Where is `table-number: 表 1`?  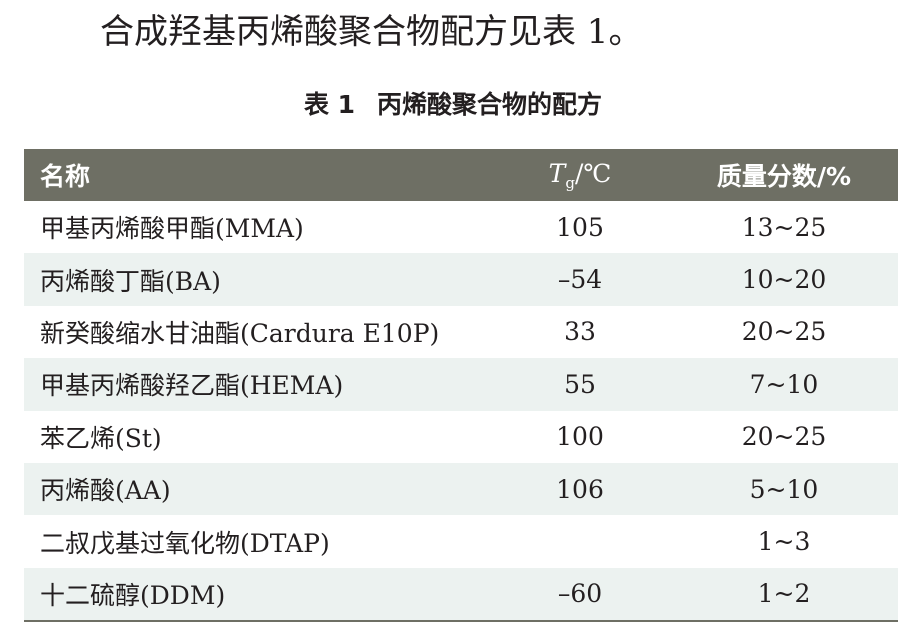
table-number: 表 1 is located at coordinates (329, 104).